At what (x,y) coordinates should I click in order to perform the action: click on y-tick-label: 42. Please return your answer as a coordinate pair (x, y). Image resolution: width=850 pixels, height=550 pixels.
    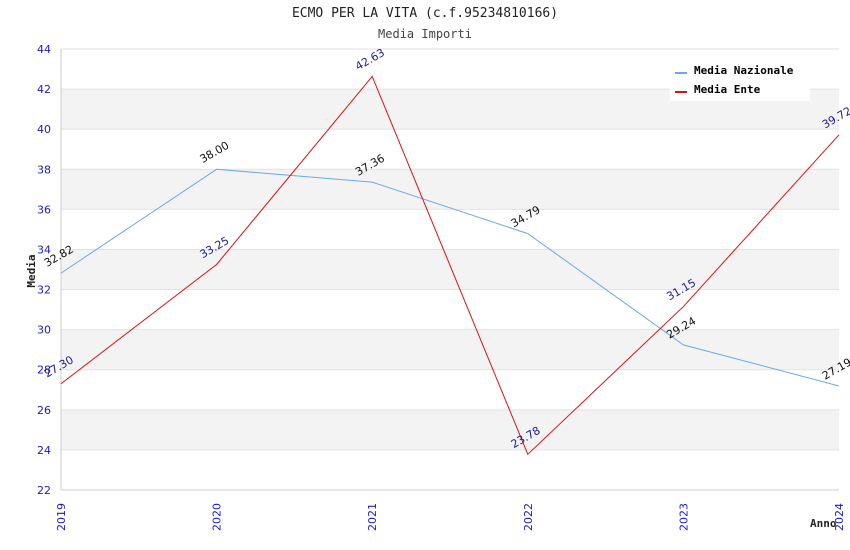
    Looking at the image, I should click on (44, 89).